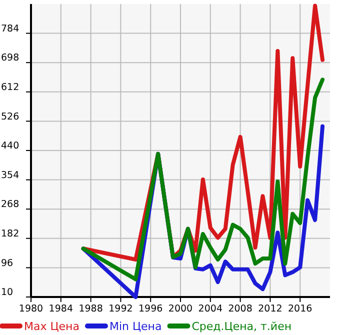 The height and width of the screenshot is (335, 345). I want to click on y-tick-label: 440, so click(10, 146).